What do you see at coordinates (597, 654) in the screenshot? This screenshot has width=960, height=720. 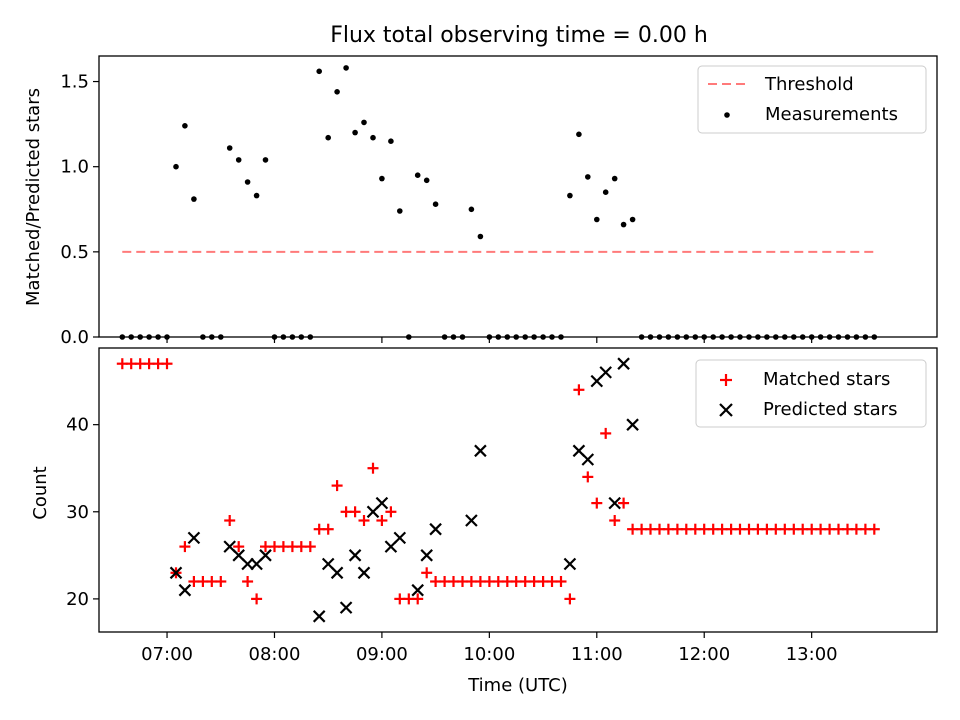 I see `x-tick-label: 11:00` at bounding box center [597, 654].